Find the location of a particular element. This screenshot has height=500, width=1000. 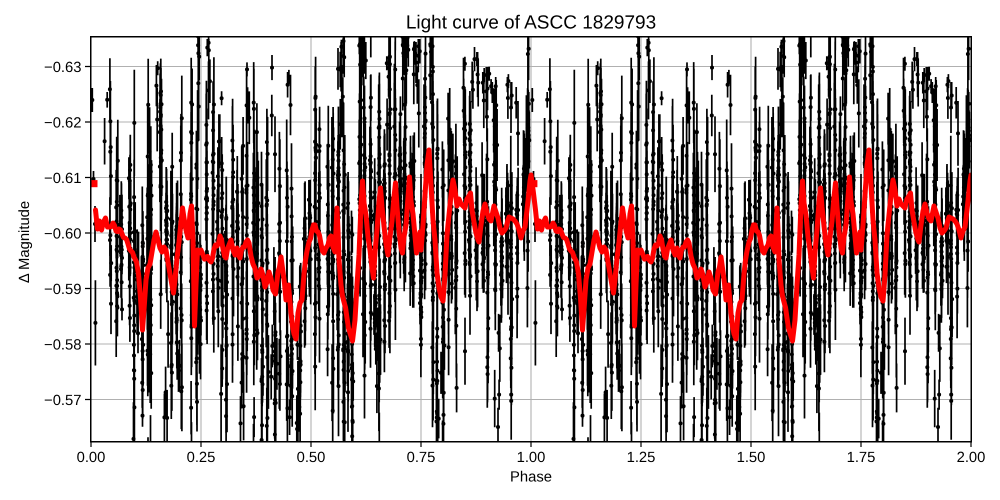

svg-text: −0.61 is located at coordinates (62, 179).